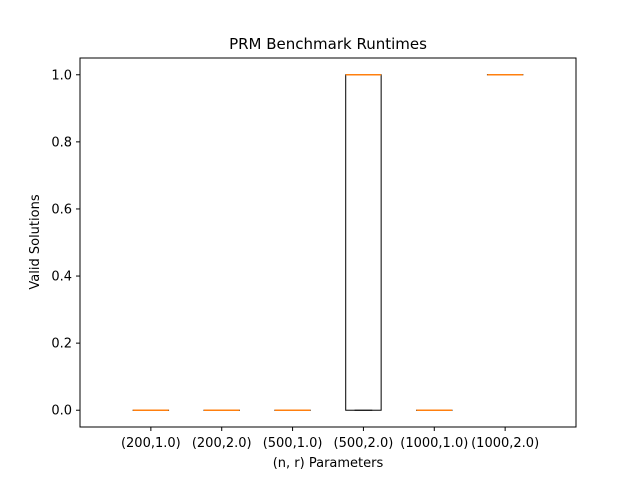 This screenshot has width=640, height=480. What do you see at coordinates (61, 411) in the screenshot?
I see `y-tick-label: 0.0` at bounding box center [61, 411].